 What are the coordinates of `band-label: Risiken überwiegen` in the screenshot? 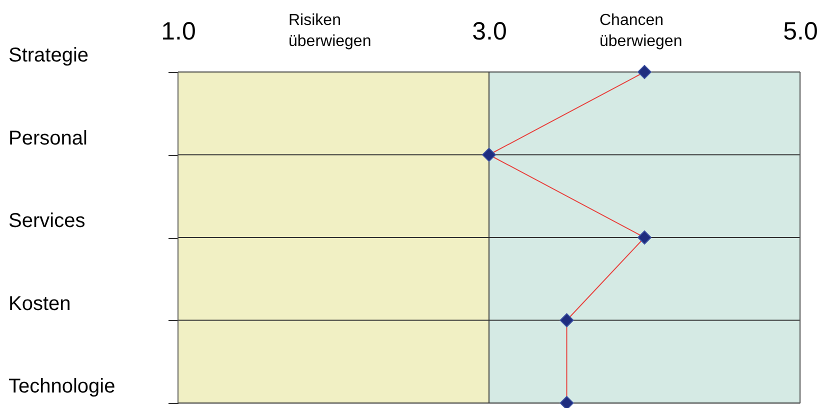 It's located at (330, 31).